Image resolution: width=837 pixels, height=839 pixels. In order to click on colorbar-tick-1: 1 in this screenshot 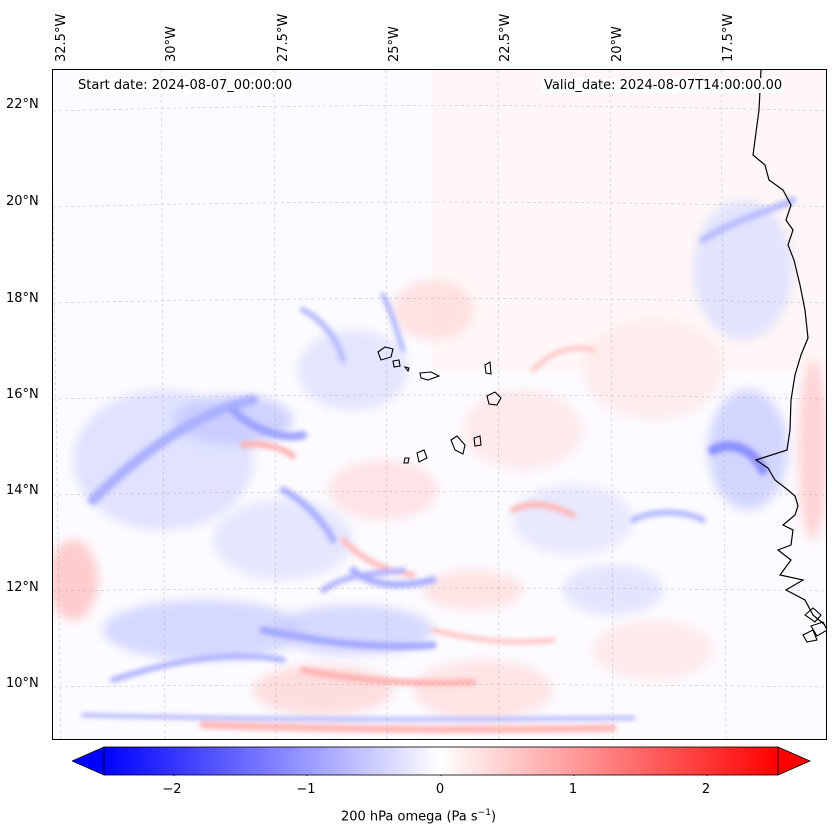, I will do `click(573, 789)`.